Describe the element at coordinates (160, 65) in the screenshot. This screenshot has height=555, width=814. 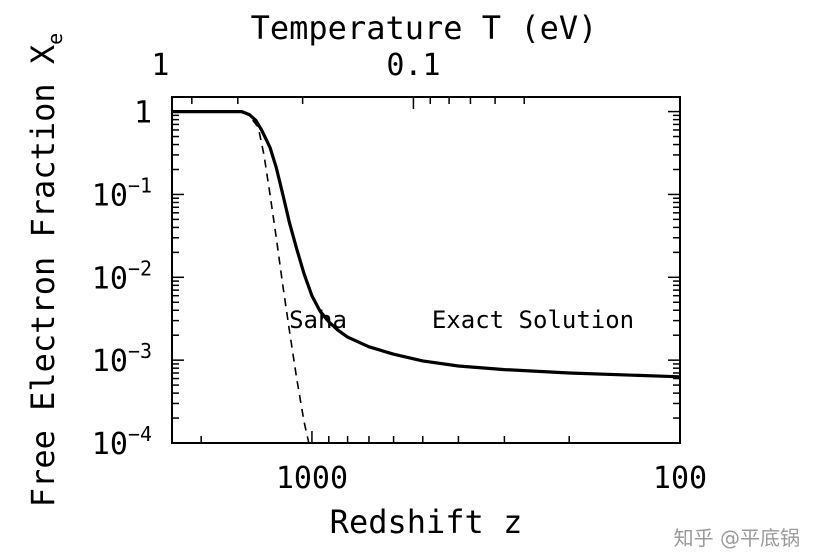
I see `top-tick-label: 1` at that location.